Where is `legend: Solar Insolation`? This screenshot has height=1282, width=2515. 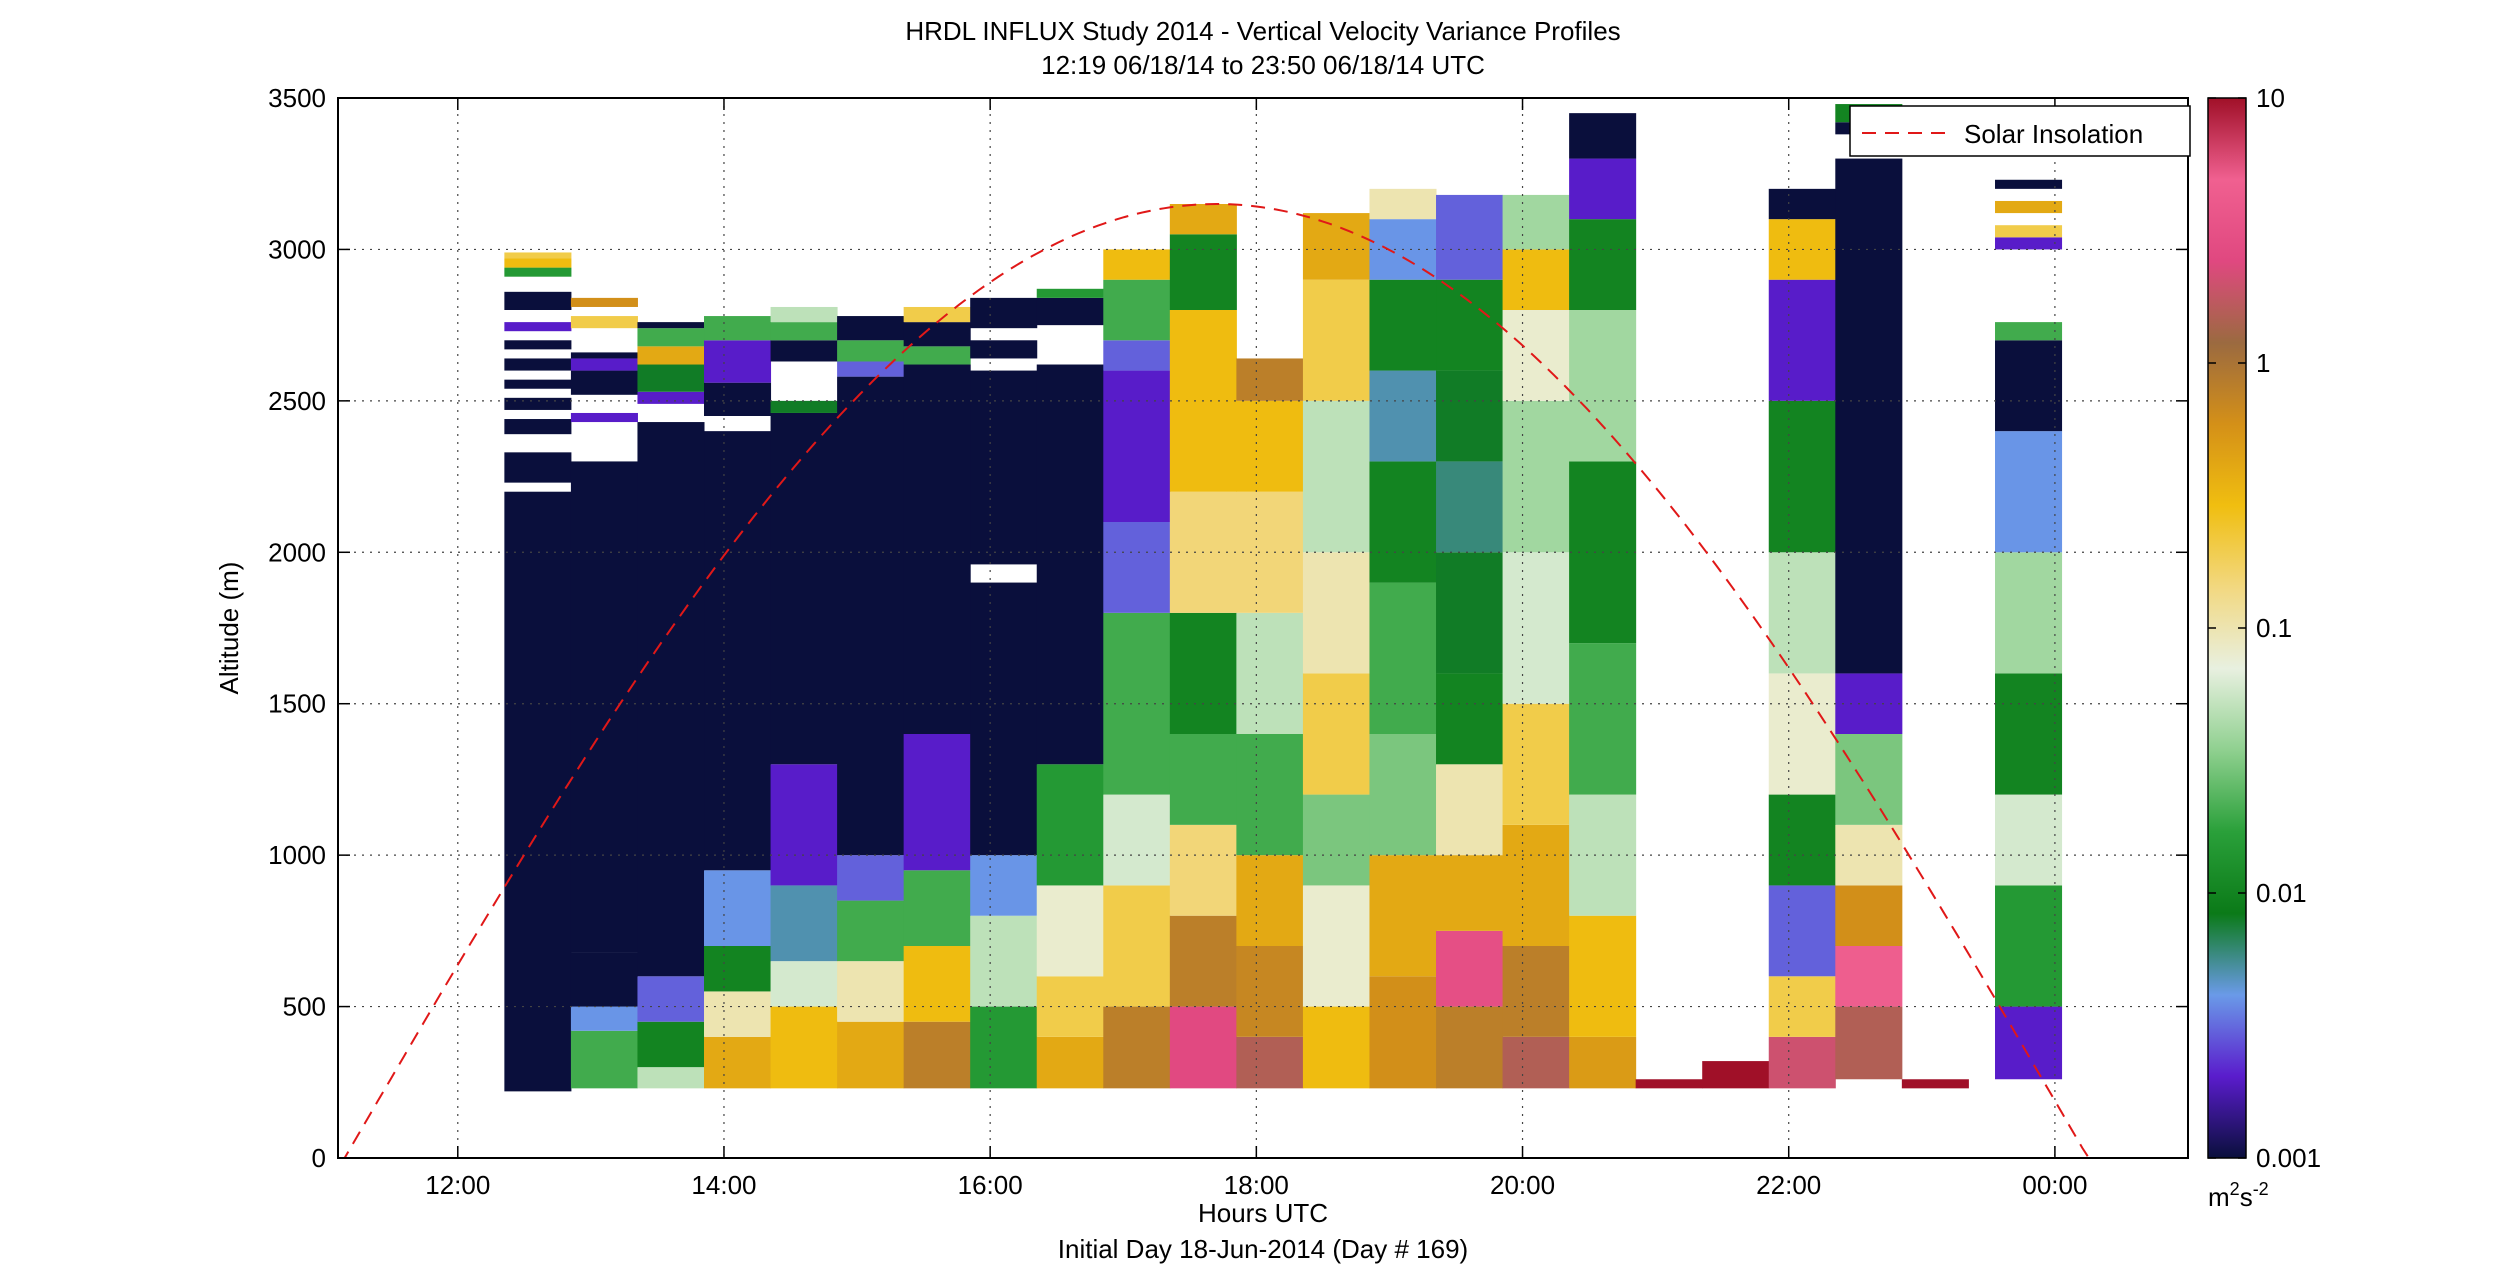 legend: Solar Insolation is located at coordinates (2020, 131).